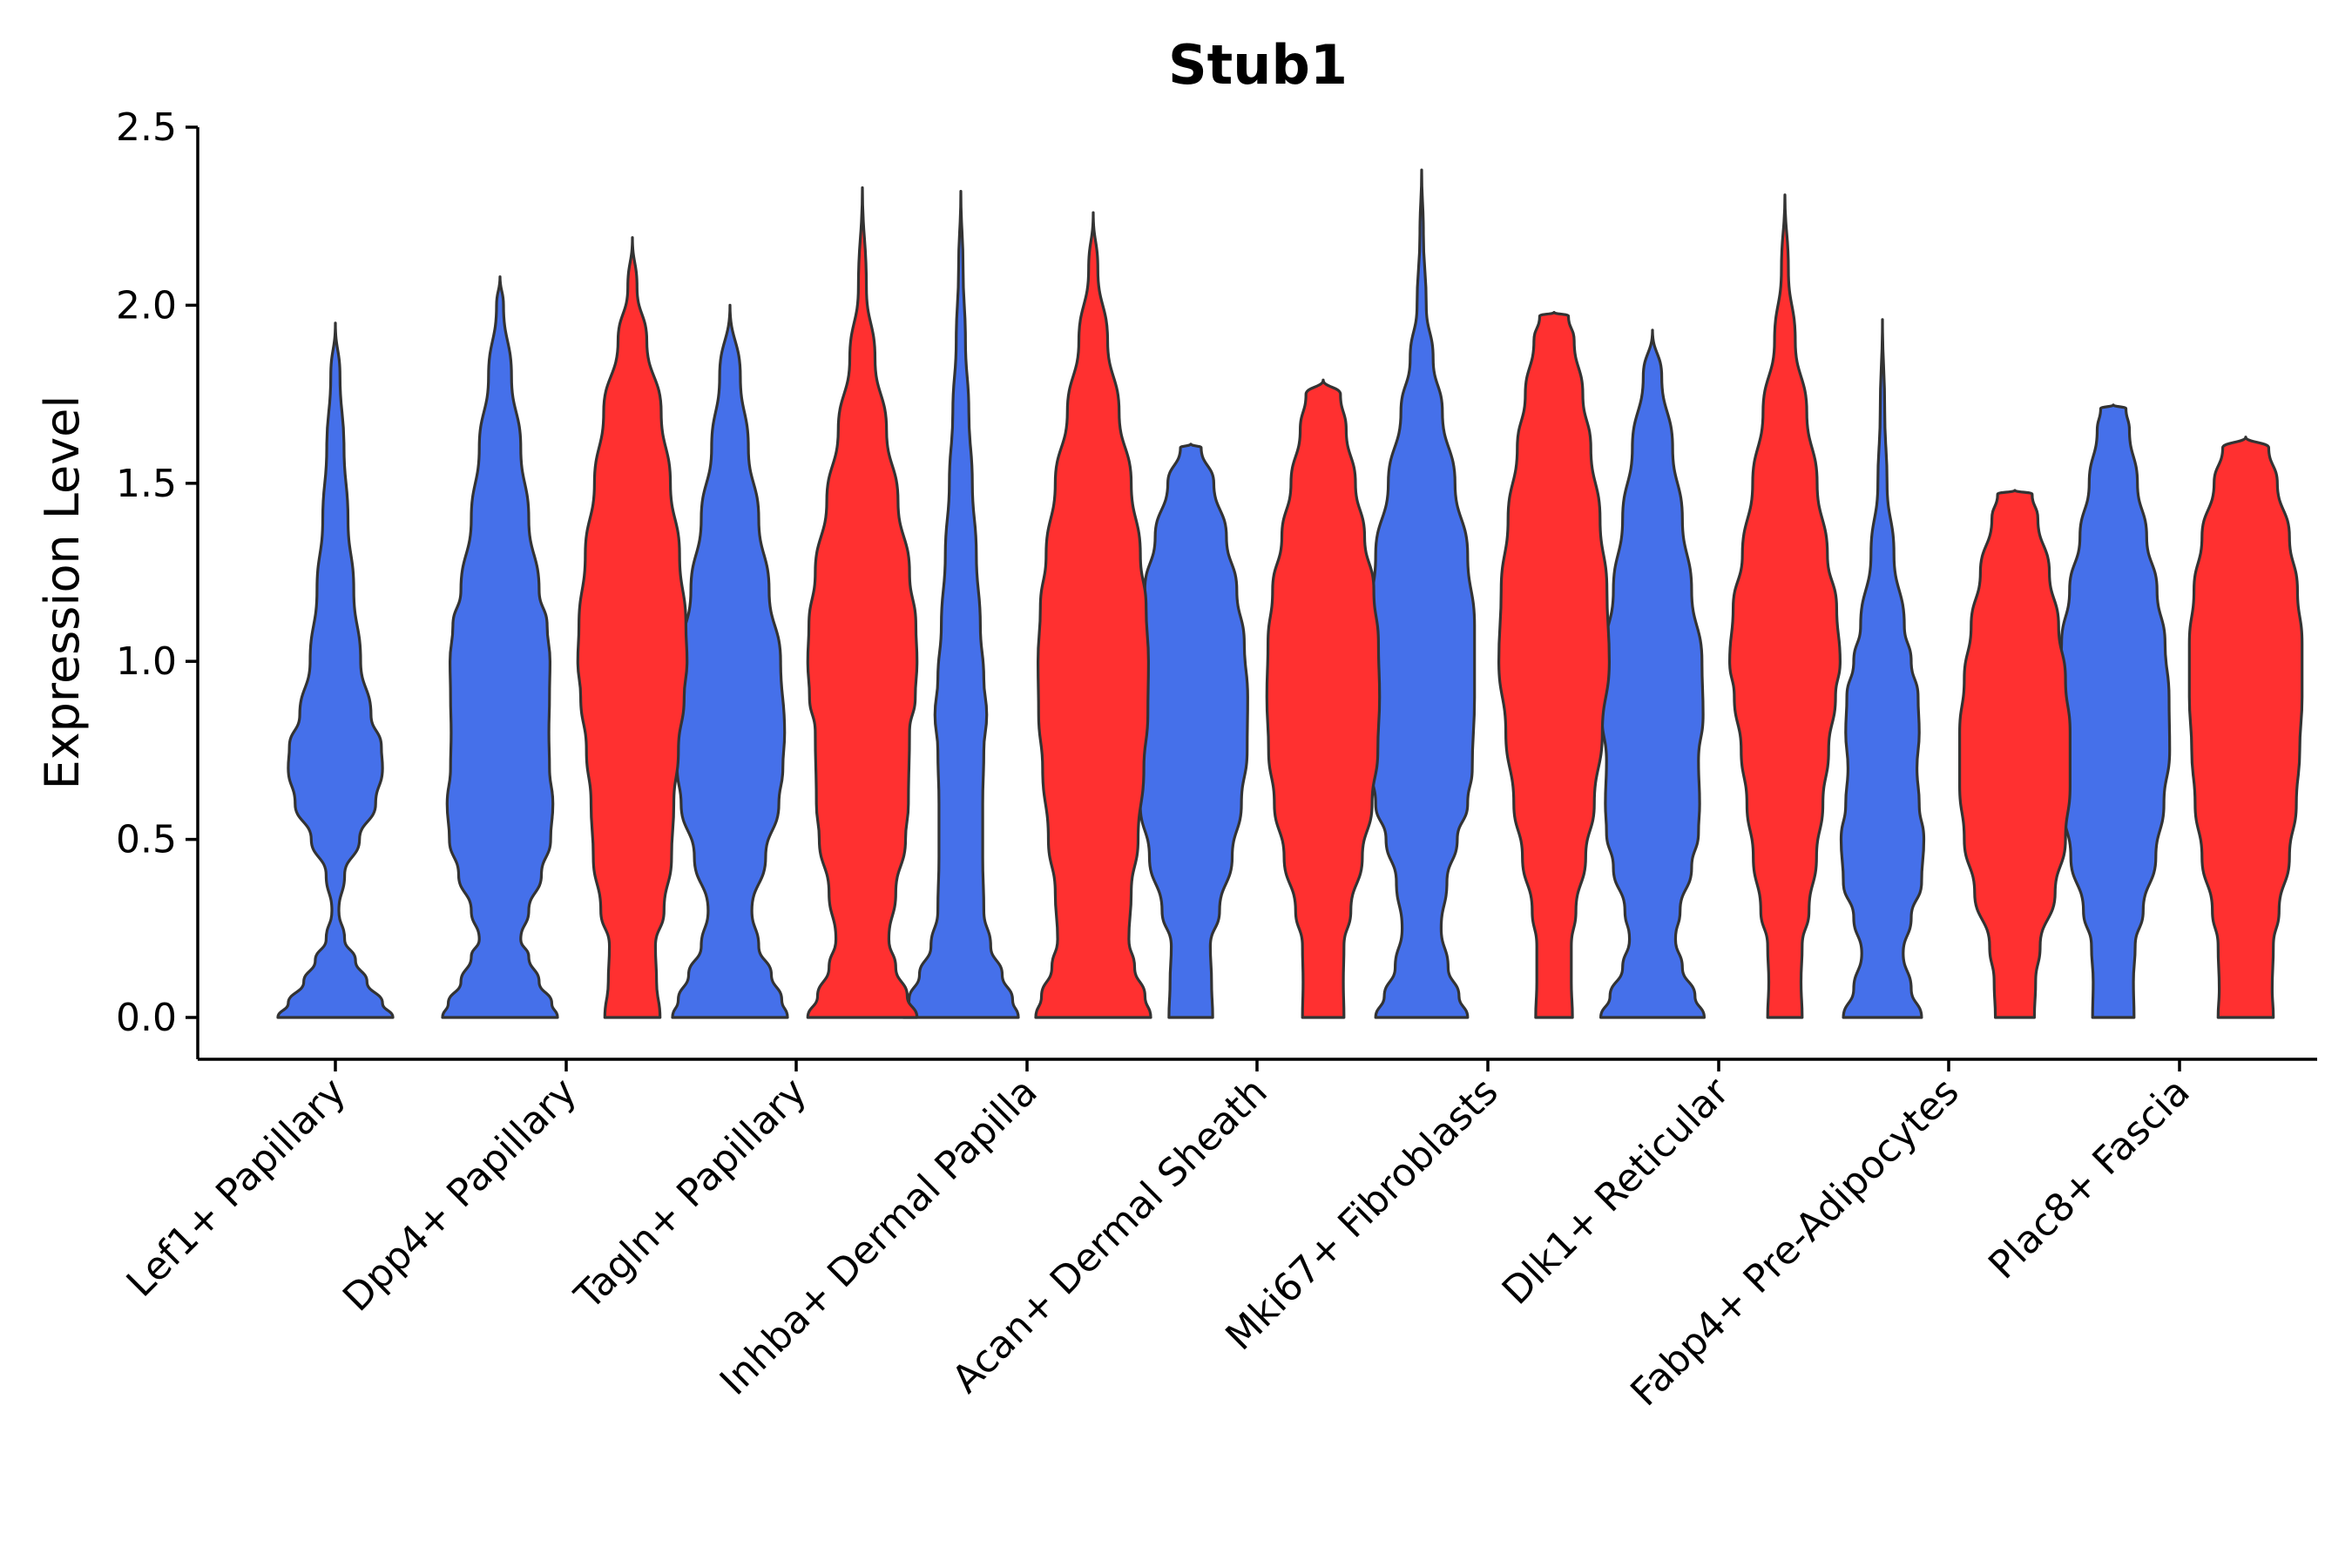 The height and width of the screenshot is (1568, 2352). Describe the element at coordinates (146, 840) in the screenshot. I see `y-tick-label: 0.5` at that location.